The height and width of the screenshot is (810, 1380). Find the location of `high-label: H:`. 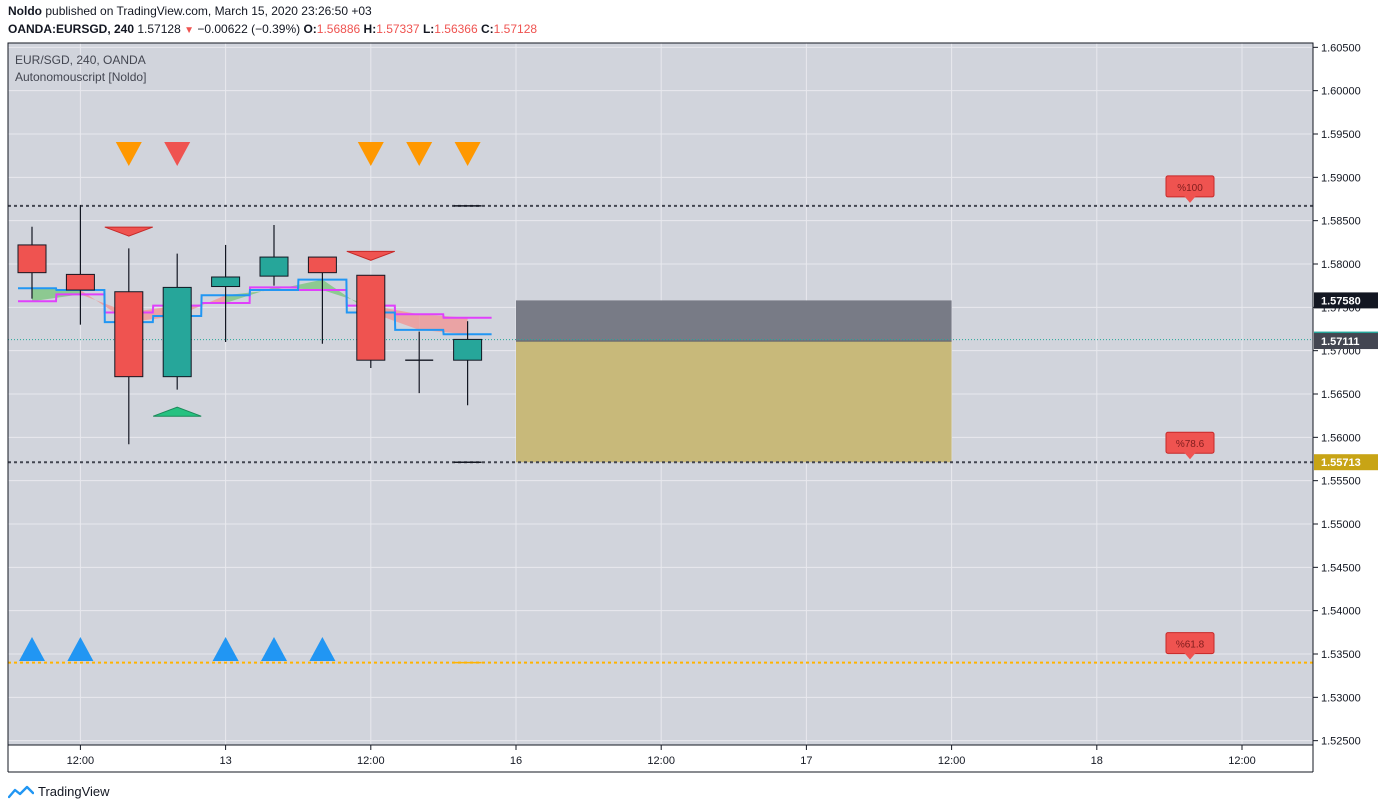

high-label: H: is located at coordinates (370, 29).